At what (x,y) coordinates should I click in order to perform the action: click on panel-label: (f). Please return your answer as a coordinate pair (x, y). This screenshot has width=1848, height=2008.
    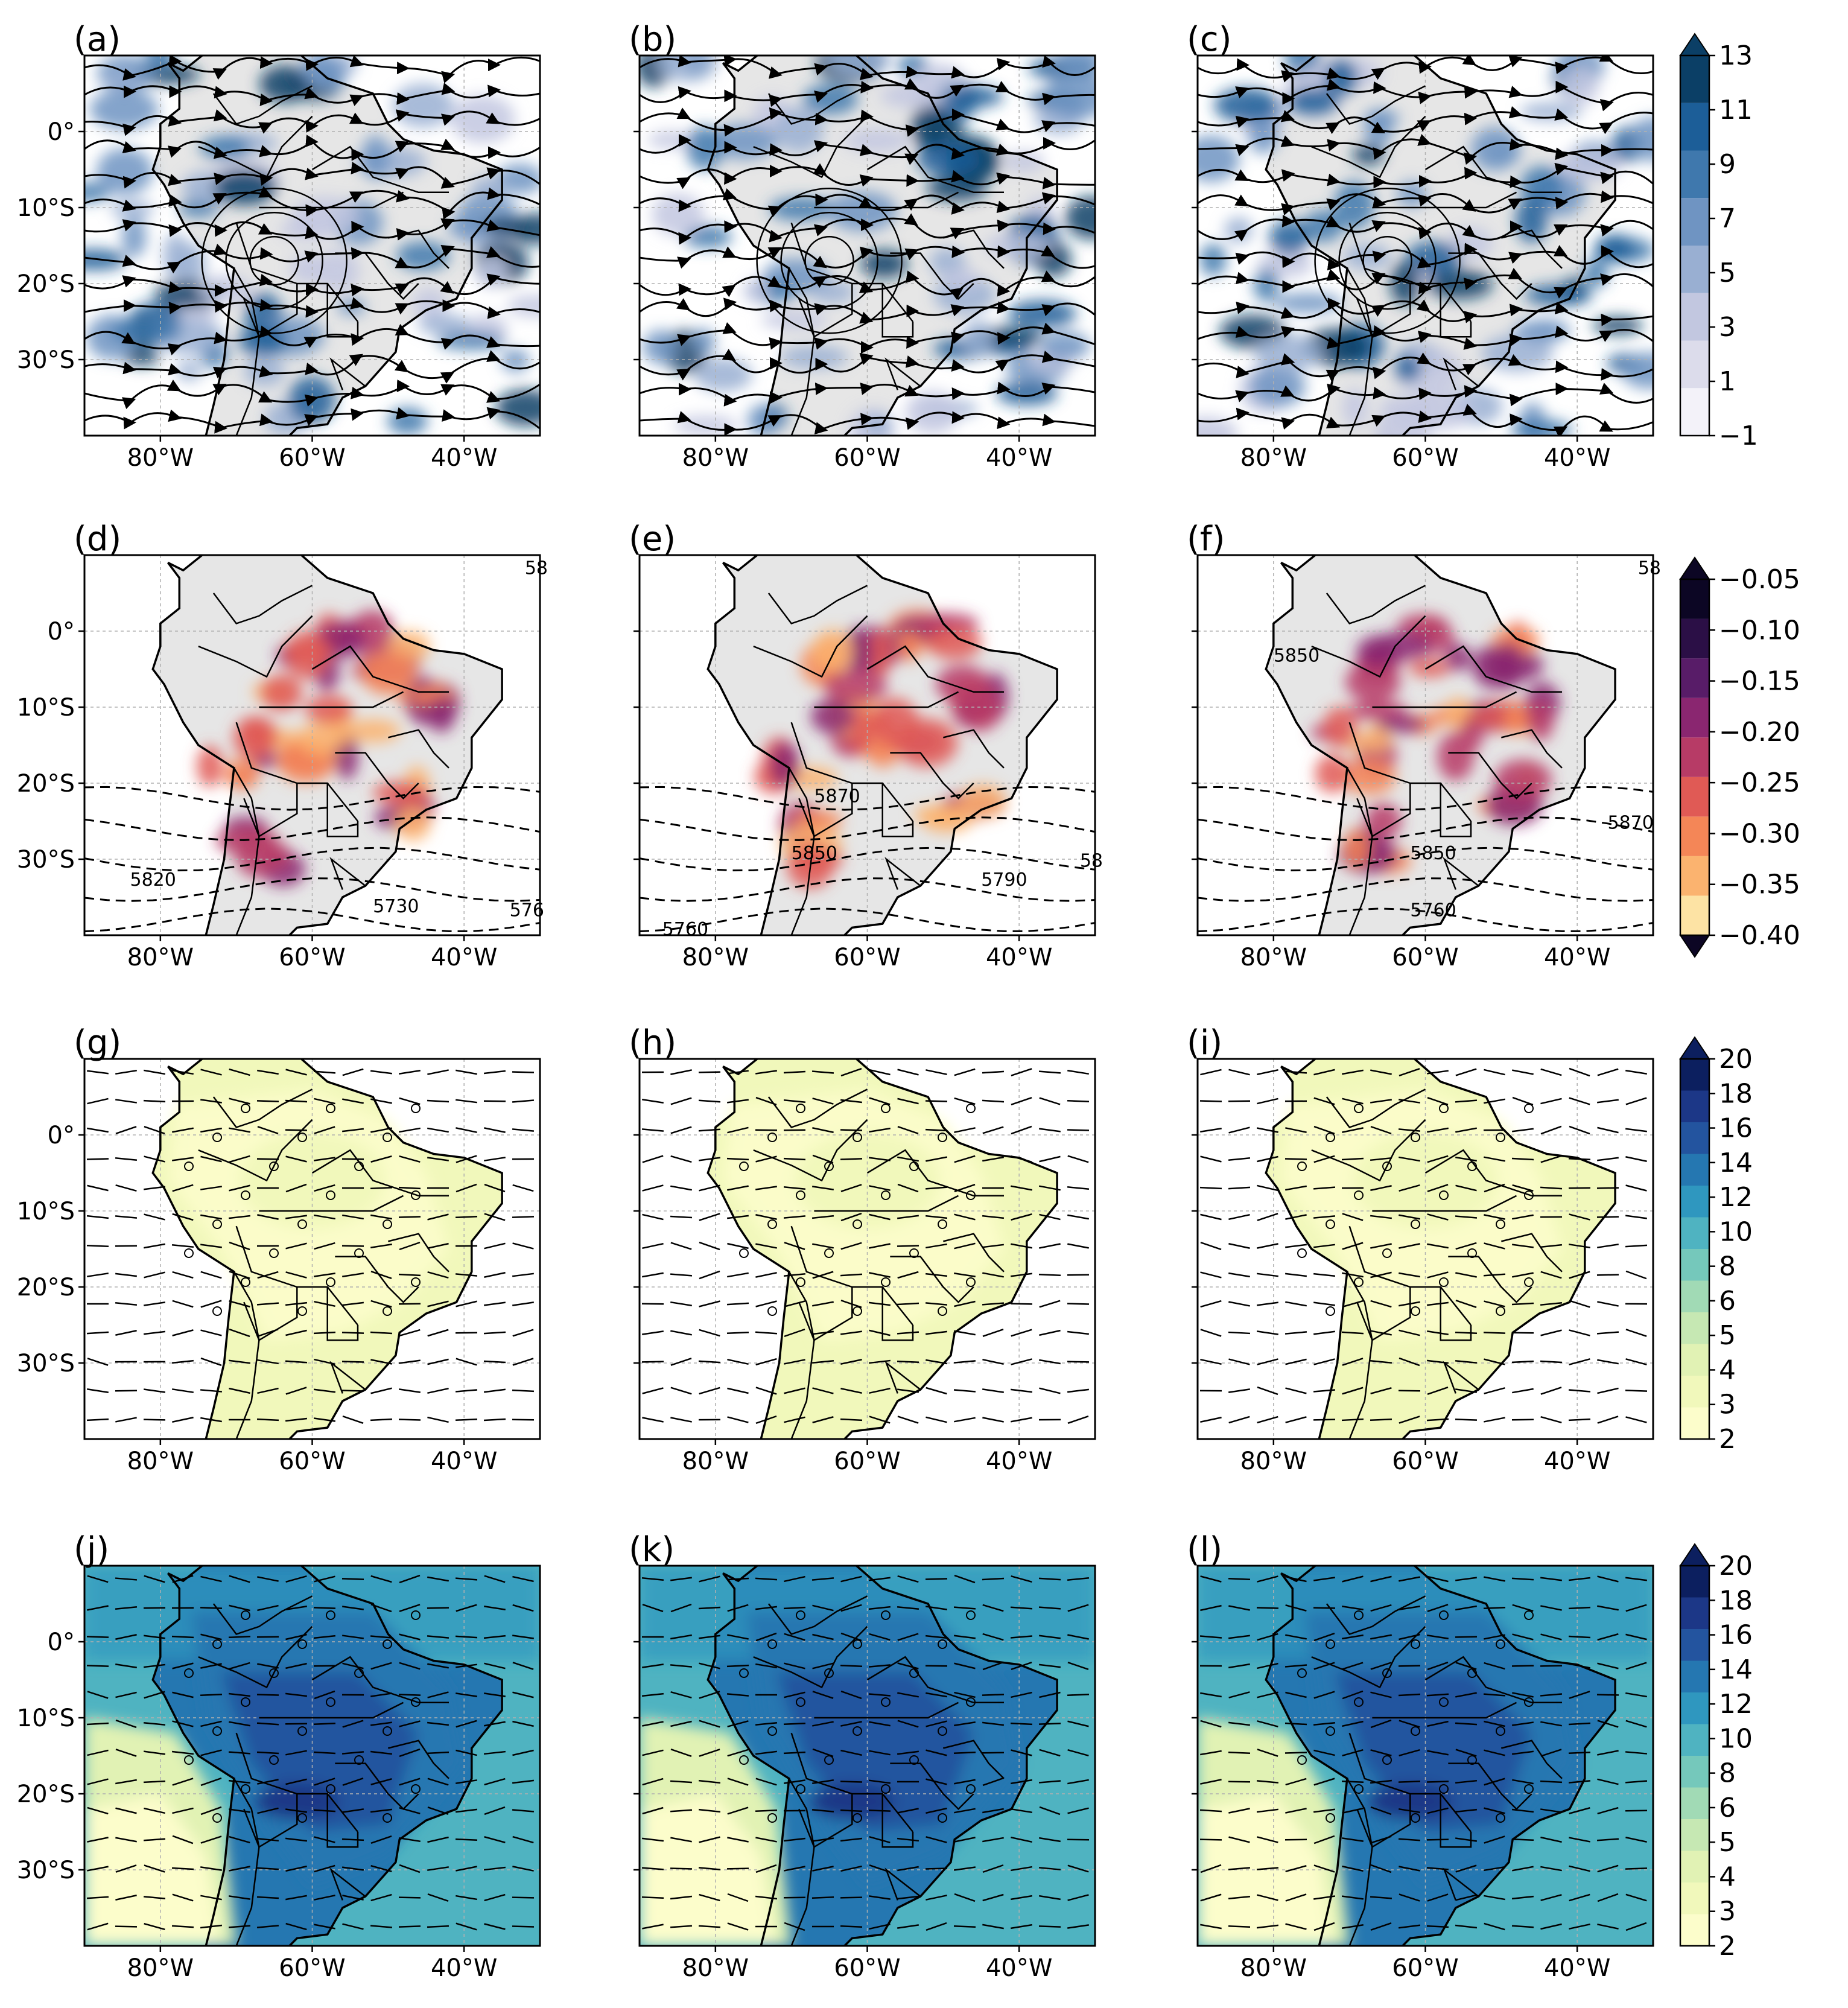
    Looking at the image, I should click on (1206, 539).